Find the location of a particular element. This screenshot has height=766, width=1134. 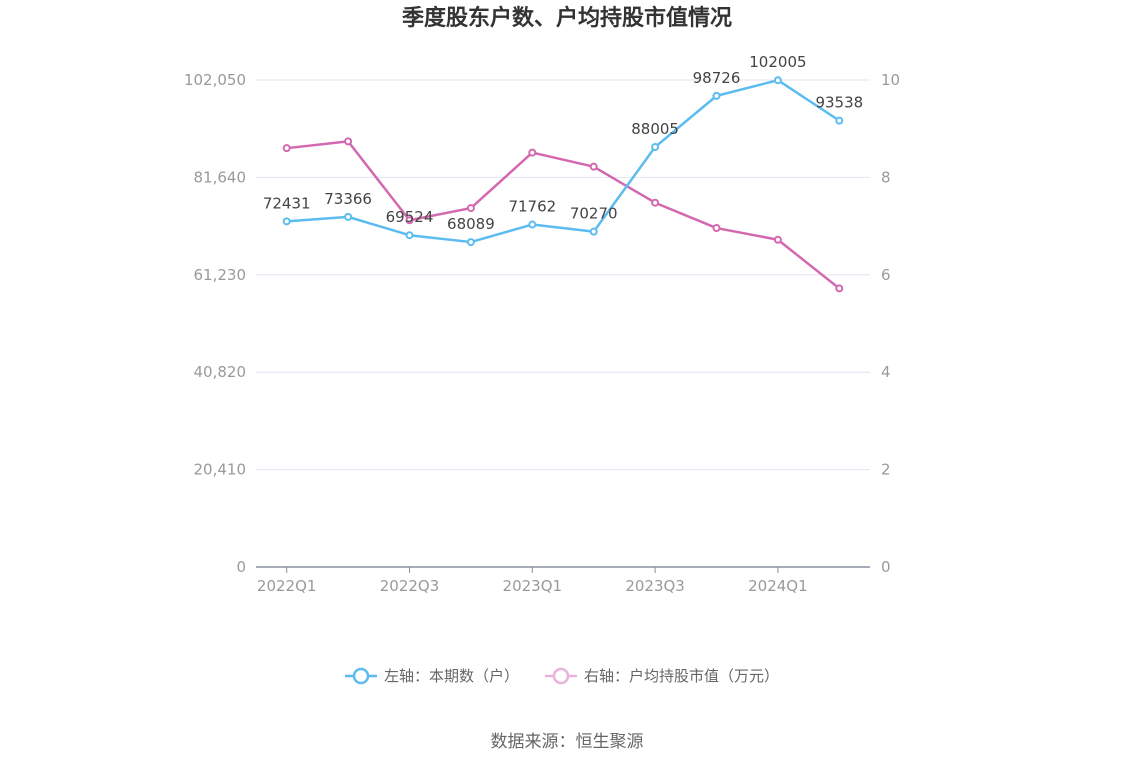

right-axis-tick-label: 8 is located at coordinates (886, 177).